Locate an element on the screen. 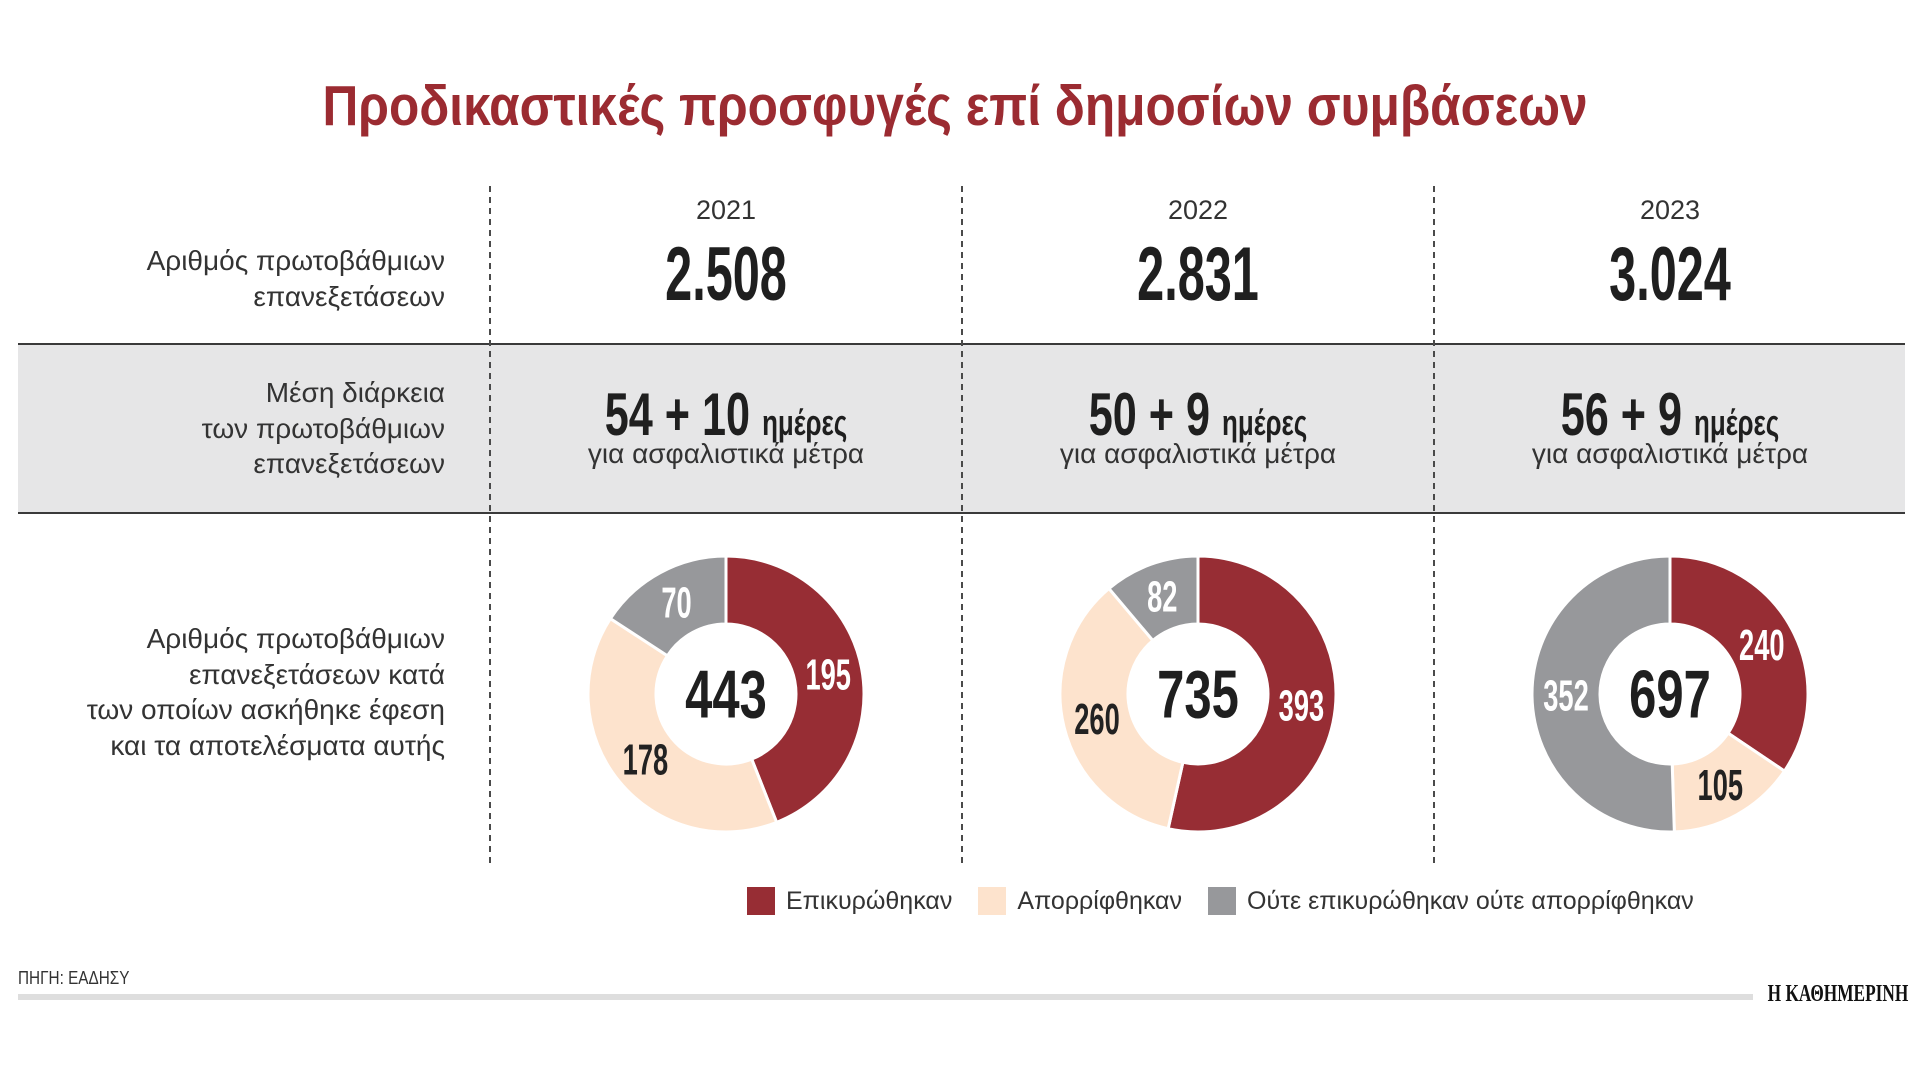 The height and width of the screenshot is (1080, 1920). legend-label: Απορρίφθηκαν is located at coordinates (1099, 901).